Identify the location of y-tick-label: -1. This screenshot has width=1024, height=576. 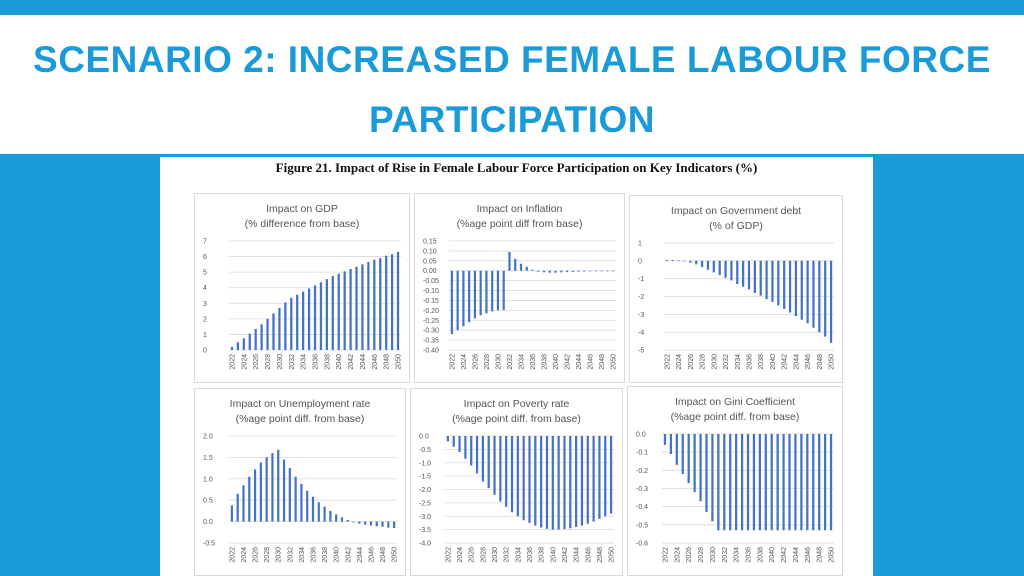
(641, 279).